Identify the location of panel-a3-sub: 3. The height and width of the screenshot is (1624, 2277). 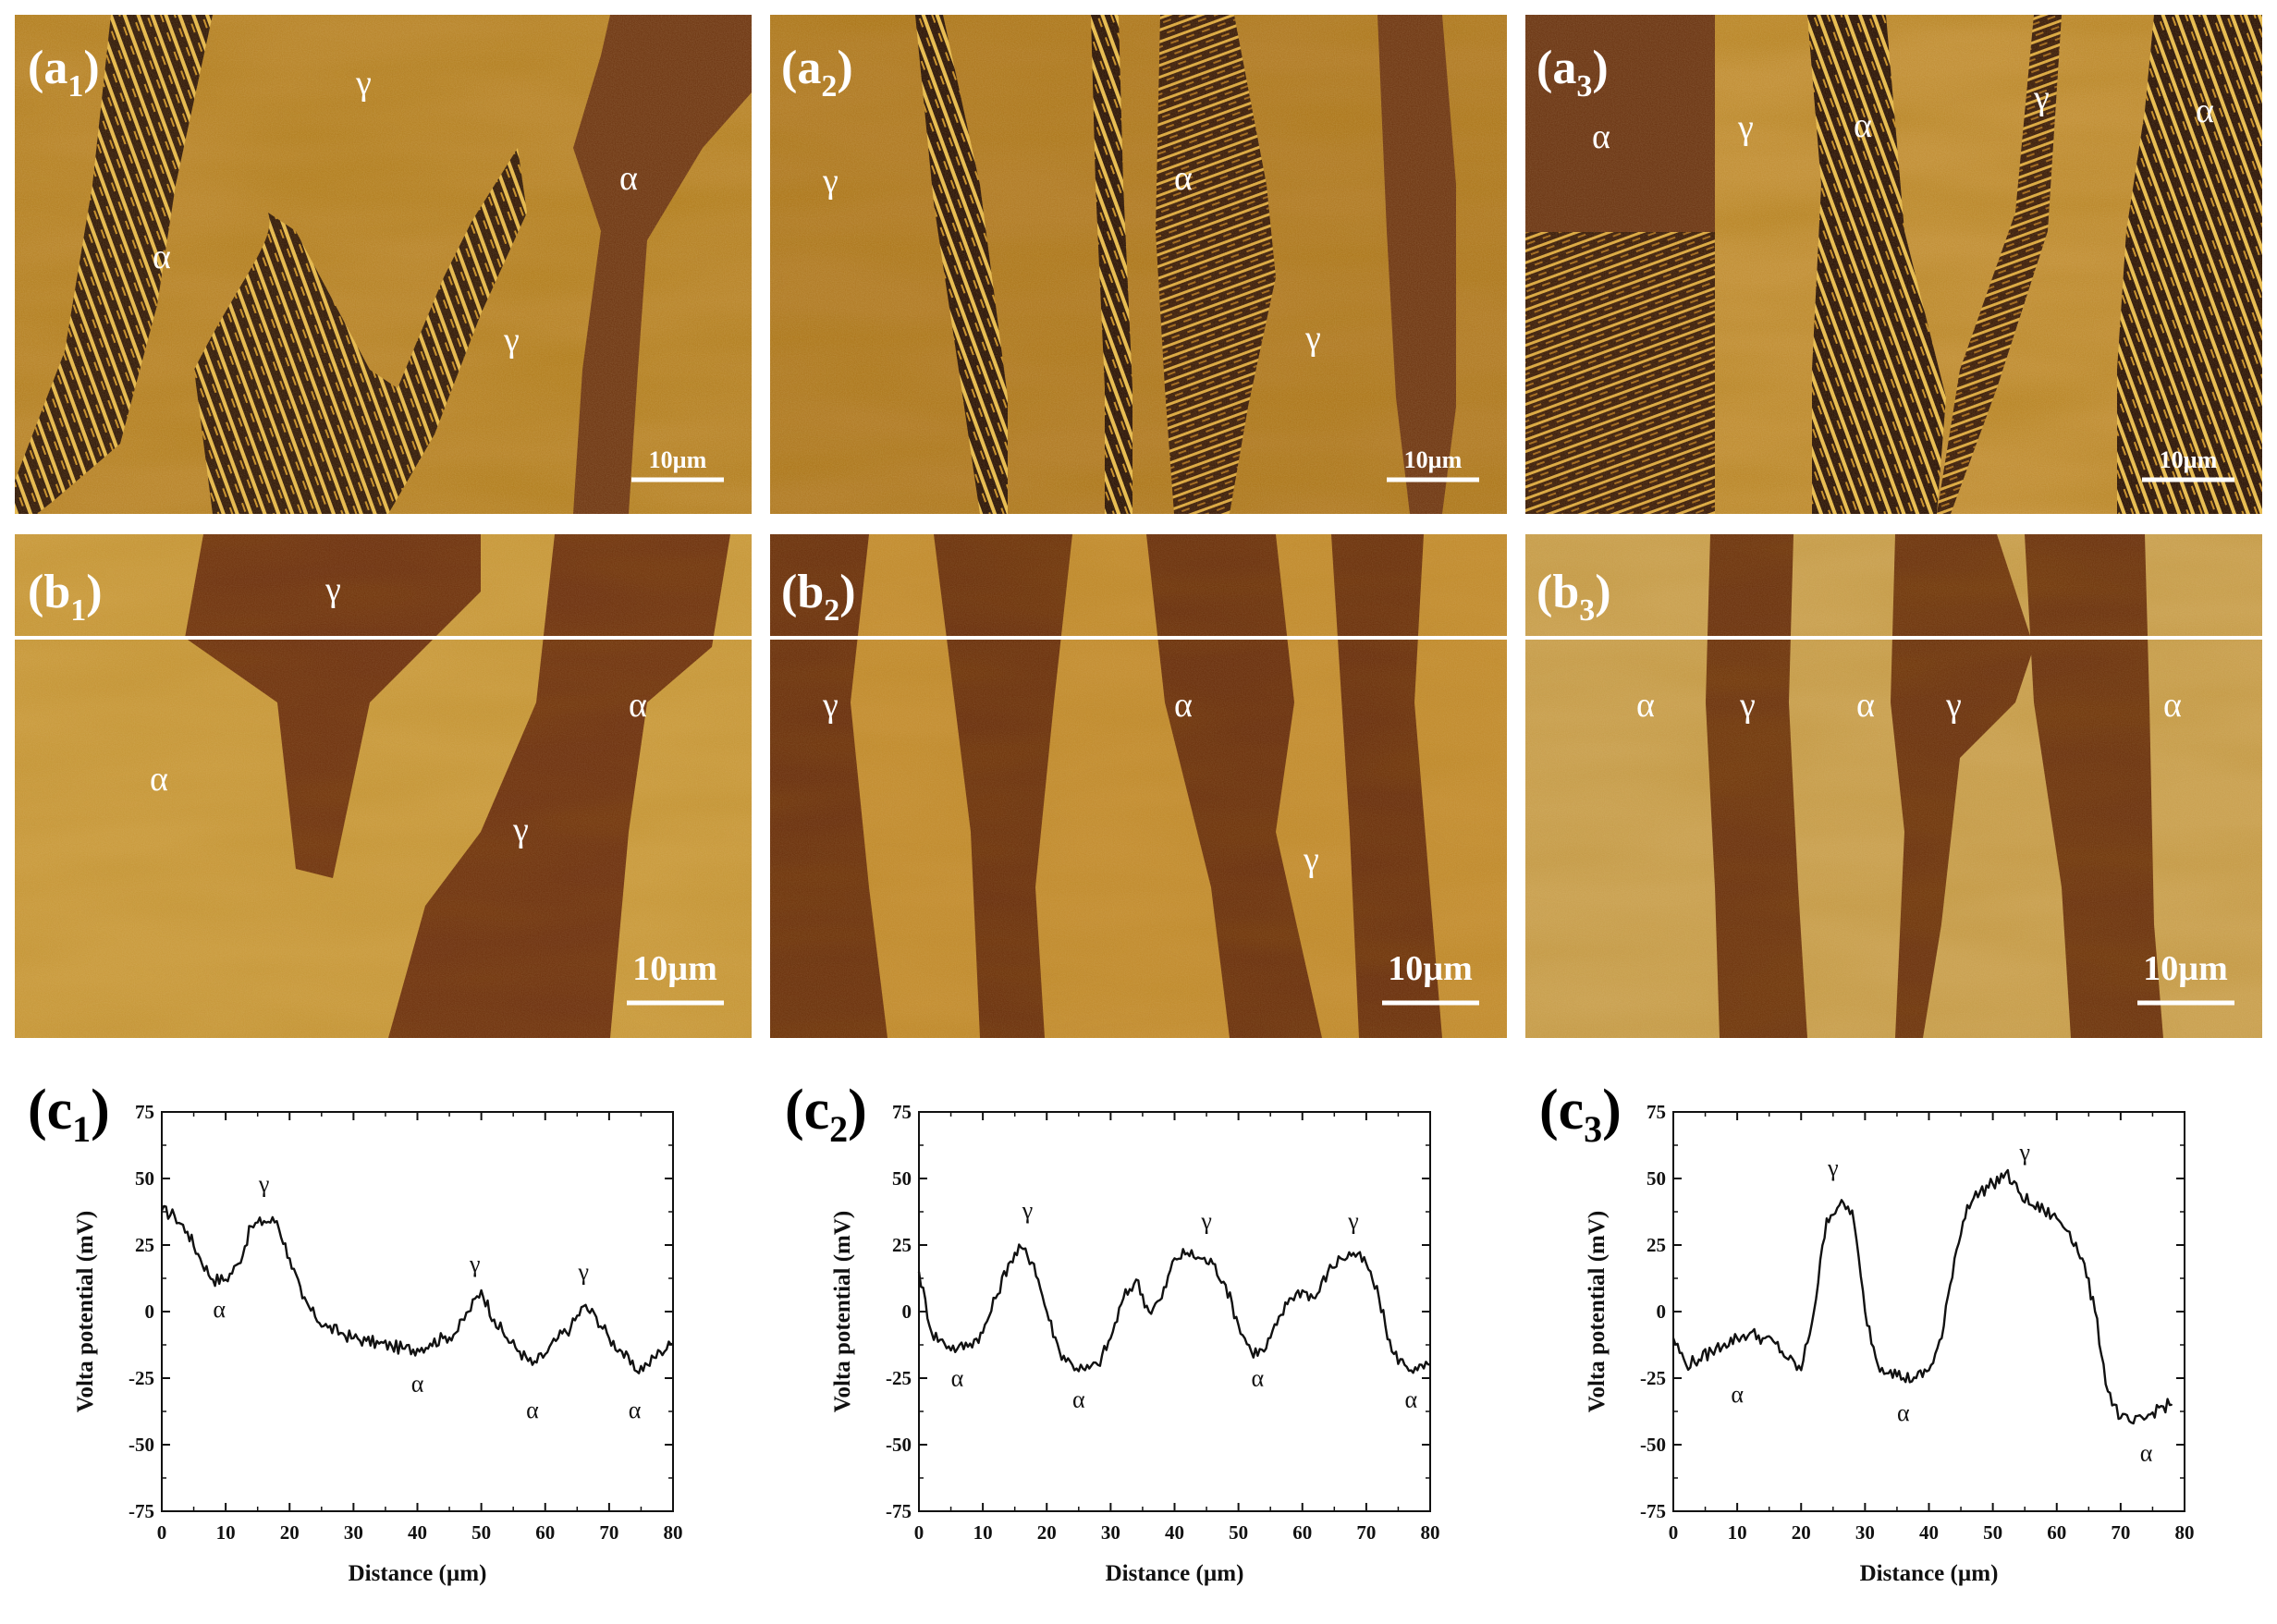
(1584, 86).